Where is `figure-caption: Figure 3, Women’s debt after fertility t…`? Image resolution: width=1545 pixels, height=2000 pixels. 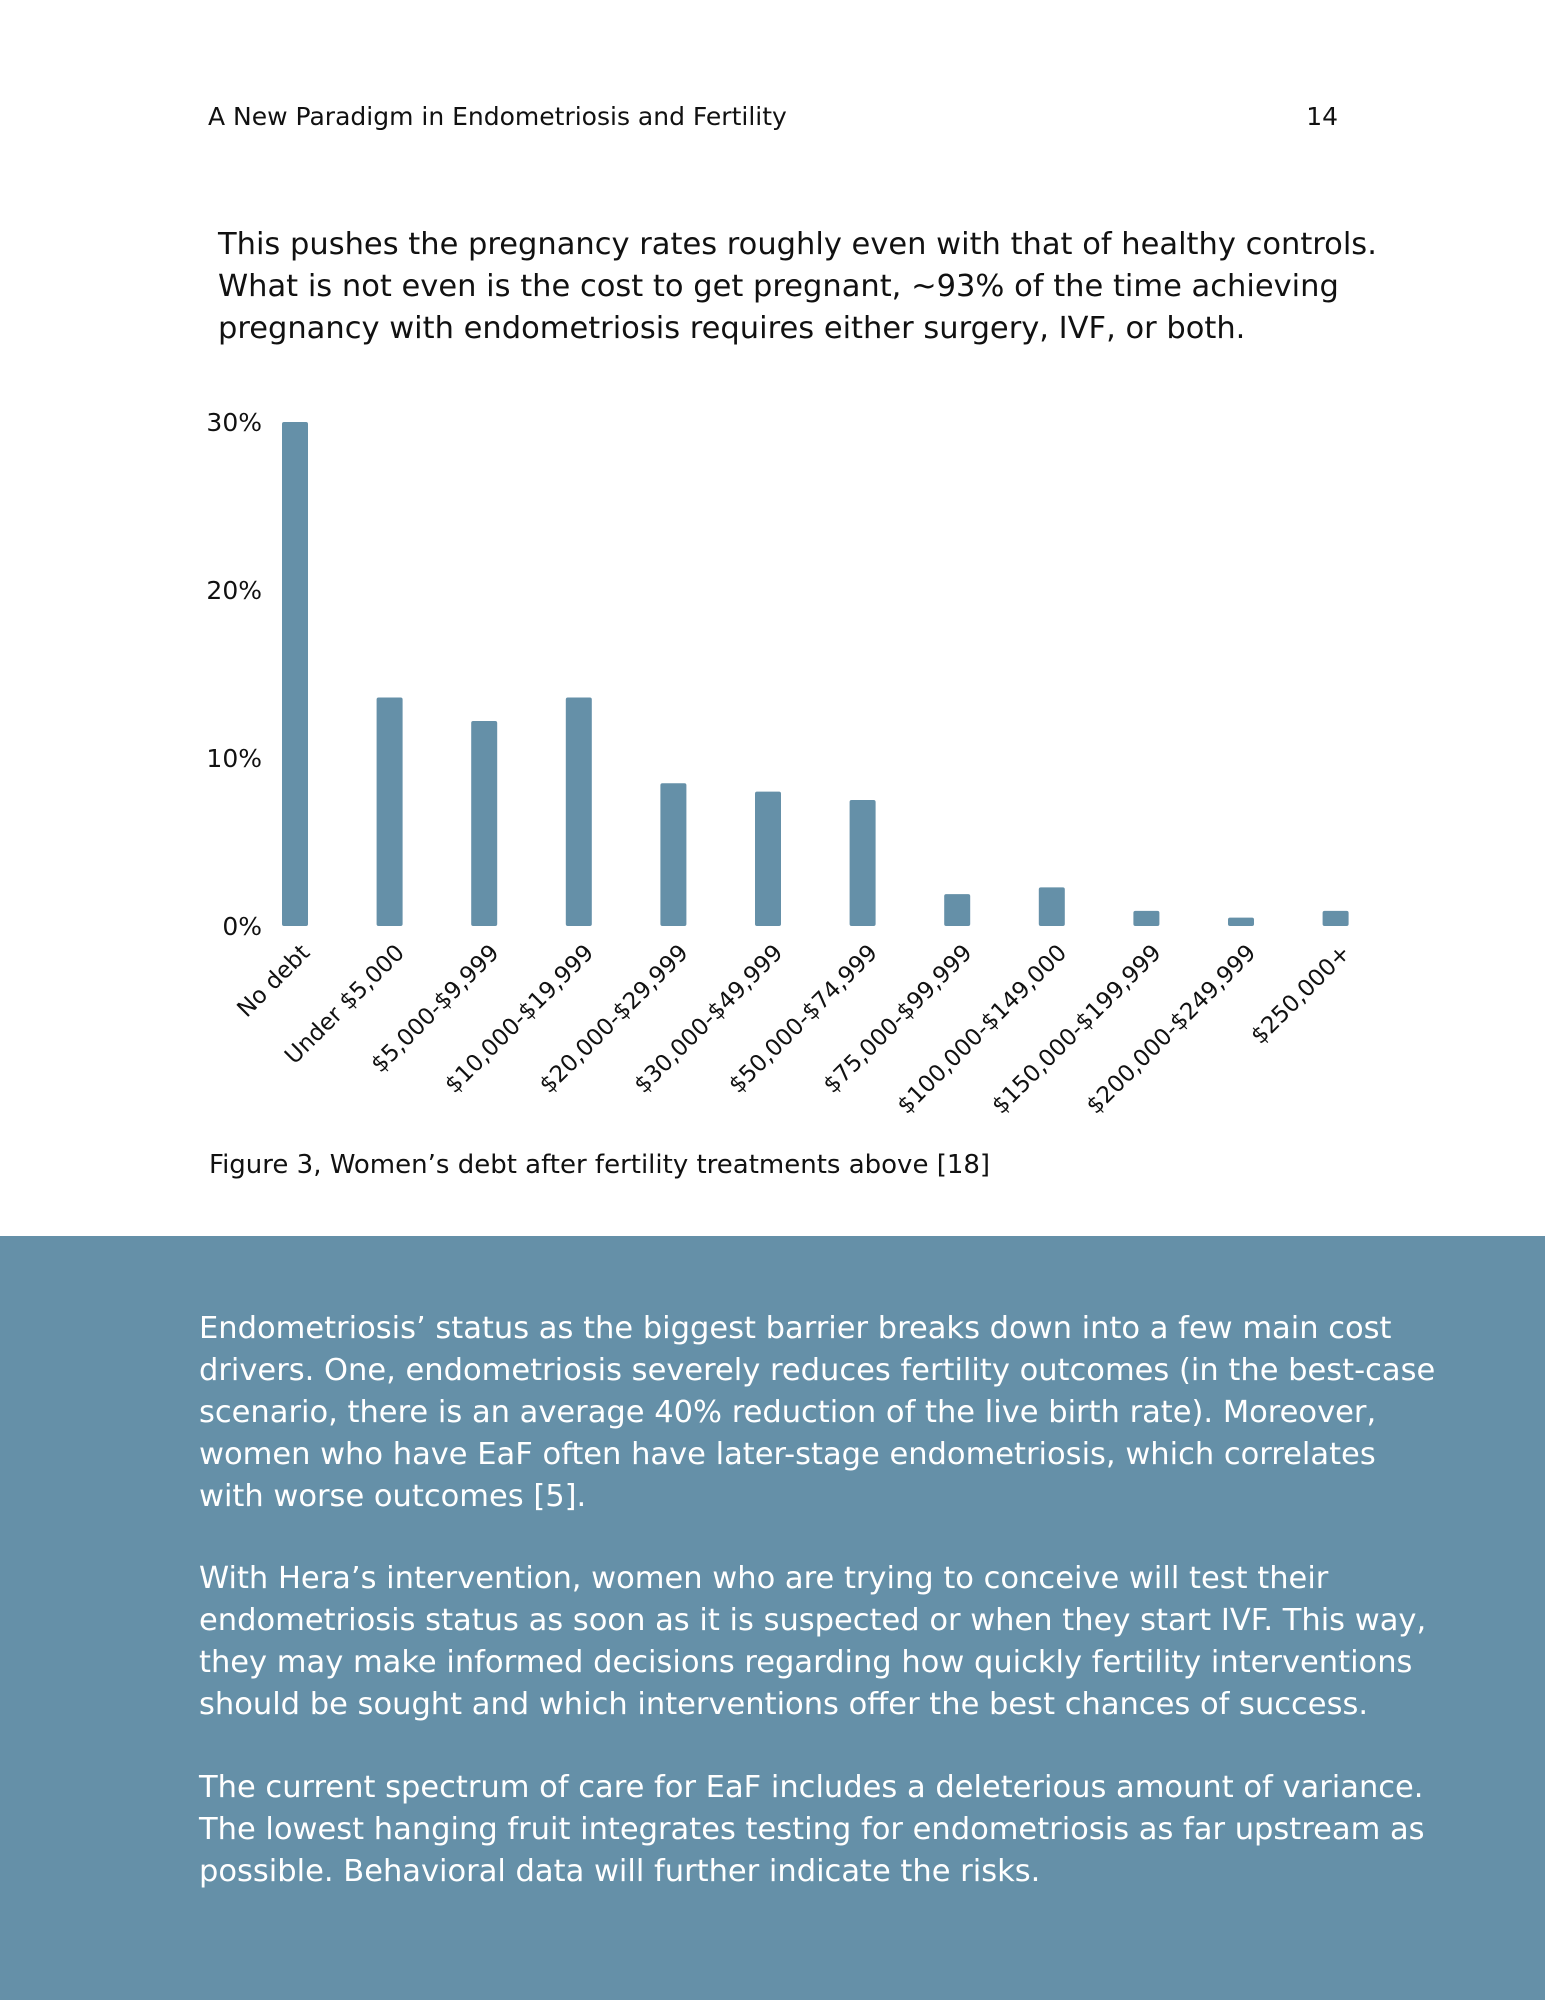 figure-caption: Figure 3, Women’s debt after fertility t… is located at coordinates (600, 1165).